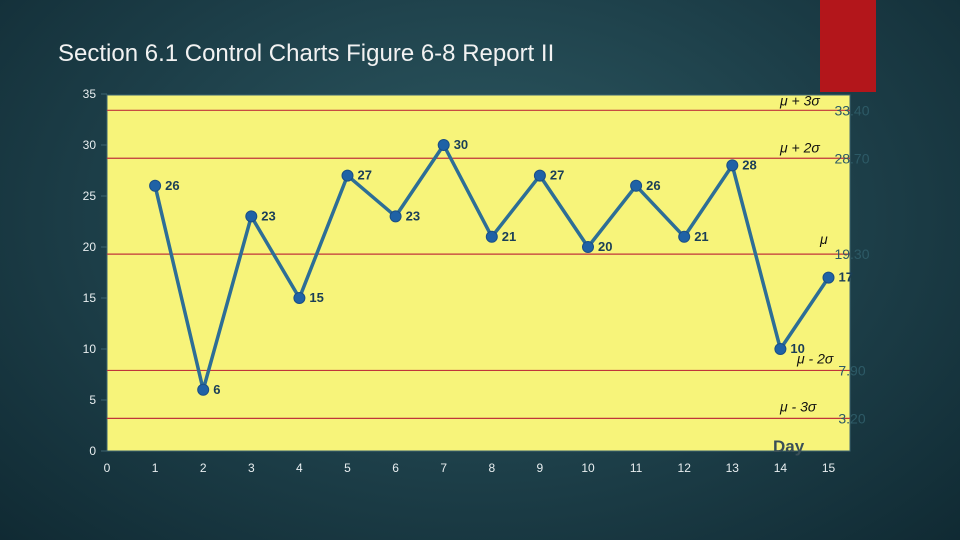  What do you see at coordinates (216, 389) in the screenshot?
I see `data-label: 6` at bounding box center [216, 389].